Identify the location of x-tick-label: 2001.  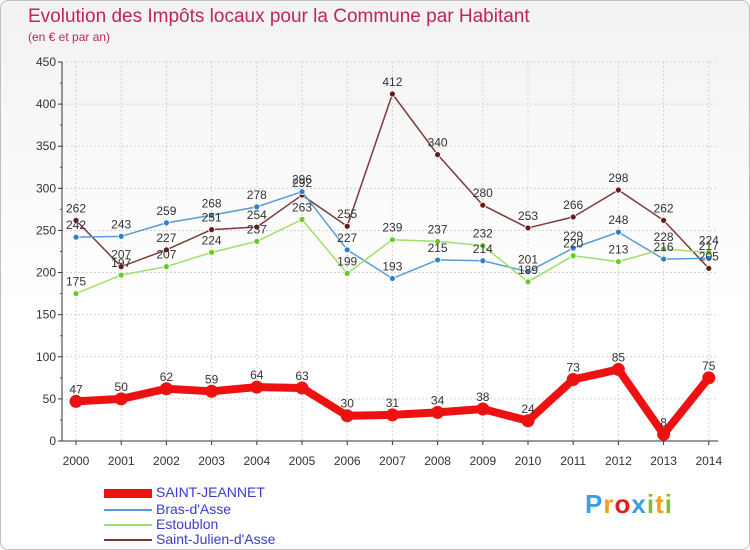
(121, 461).